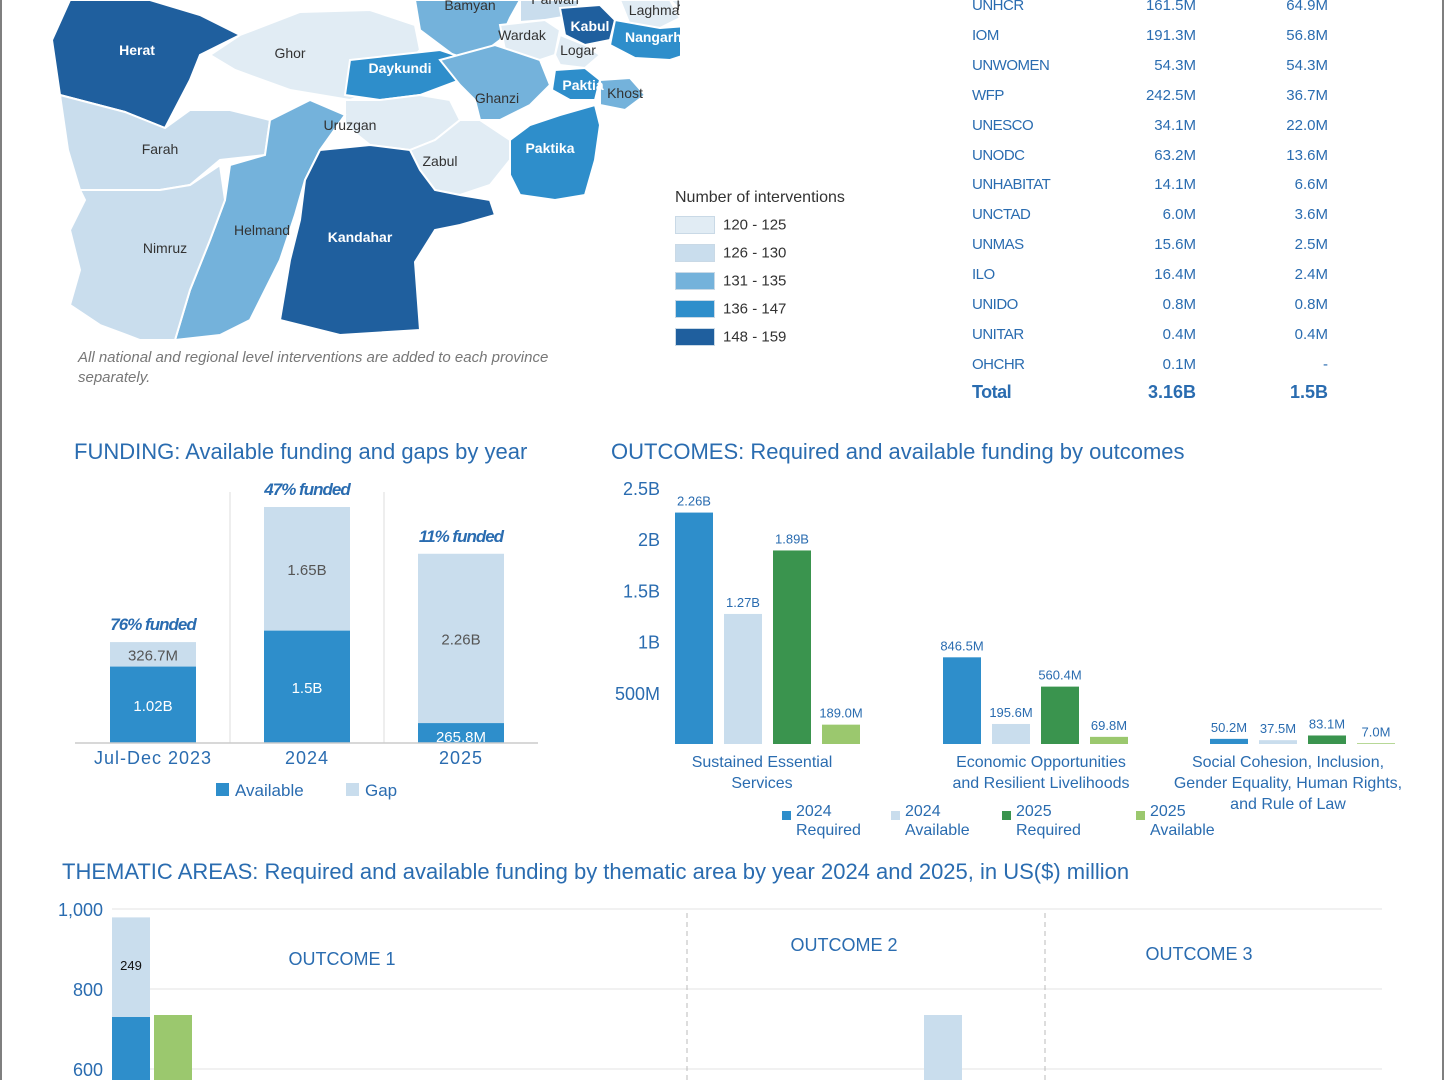 The height and width of the screenshot is (1080, 1444). Describe the element at coordinates (269, 790) in the screenshot. I see `legend-label-available: Available` at that location.